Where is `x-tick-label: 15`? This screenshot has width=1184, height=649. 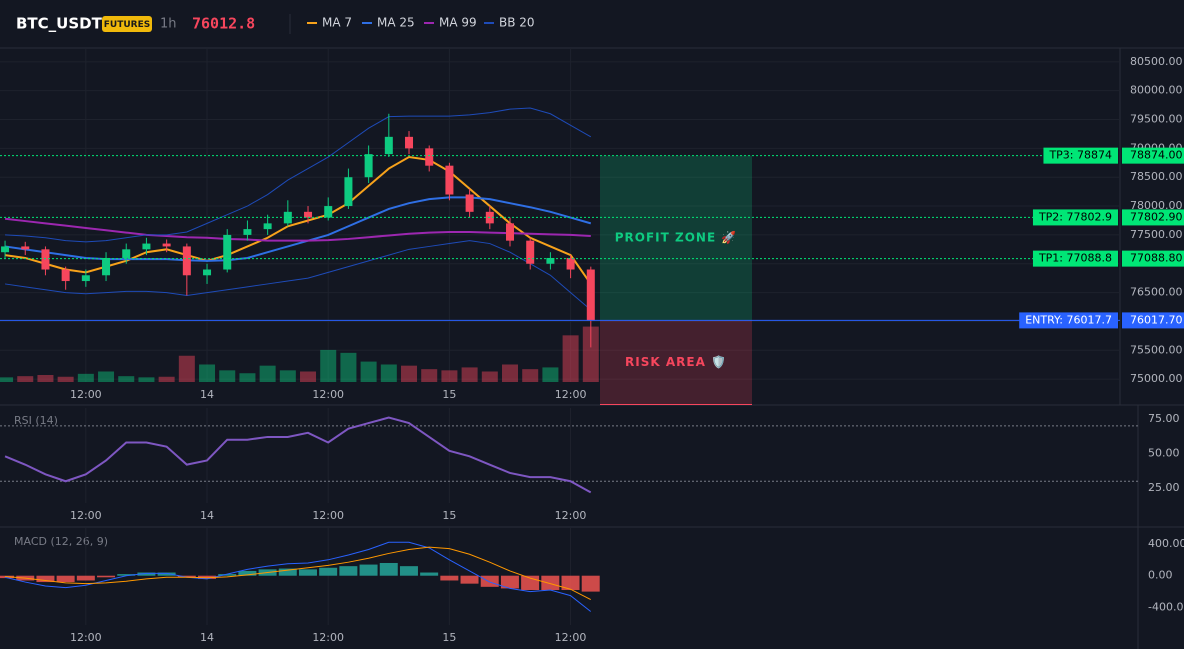 x-tick-label: 15 is located at coordinates (449, 394).